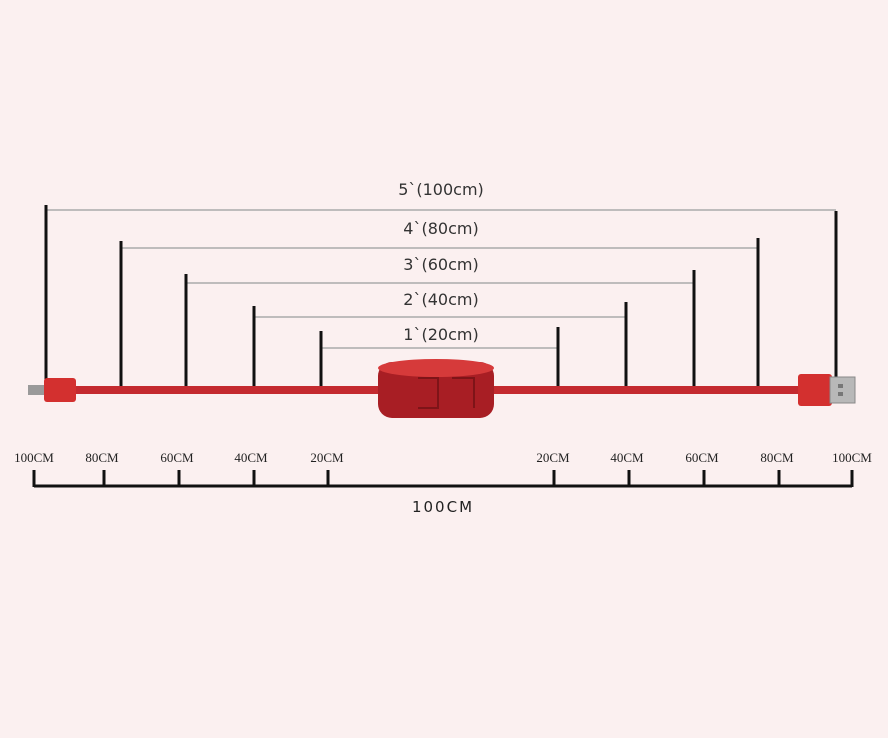 This screenshot has height=738, width=888. Describe the element at coordinates (842, 390) in the screenshot. I see `usb-plug` at that location.